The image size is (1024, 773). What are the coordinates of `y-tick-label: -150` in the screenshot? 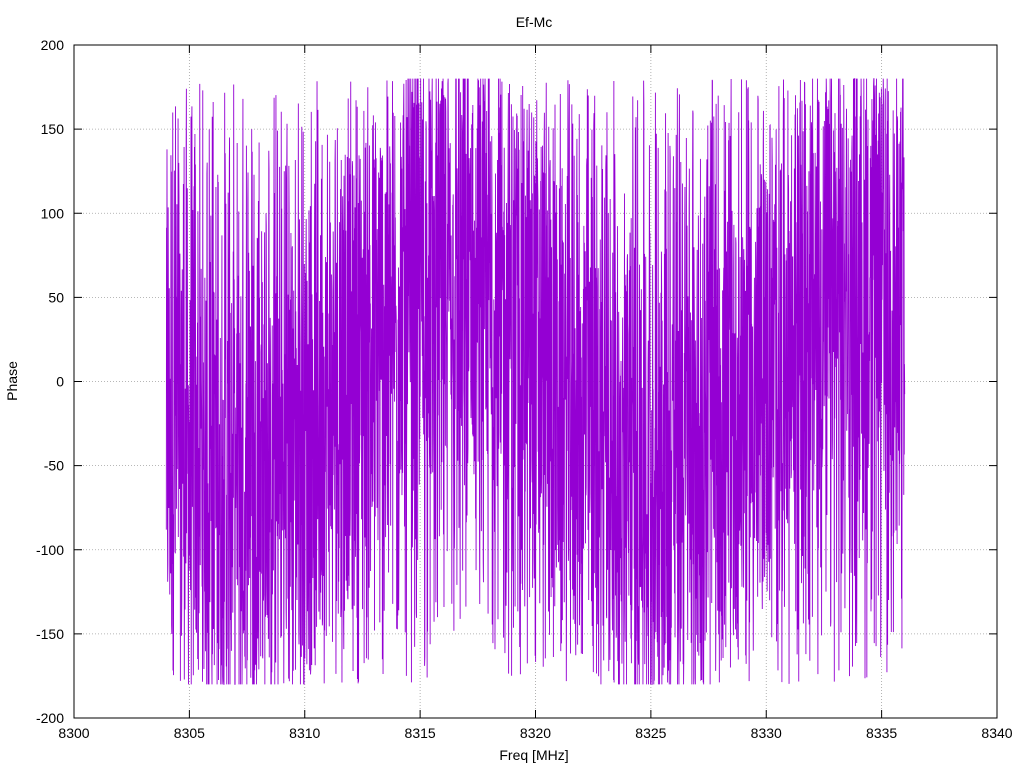 It's located at (50, 634).